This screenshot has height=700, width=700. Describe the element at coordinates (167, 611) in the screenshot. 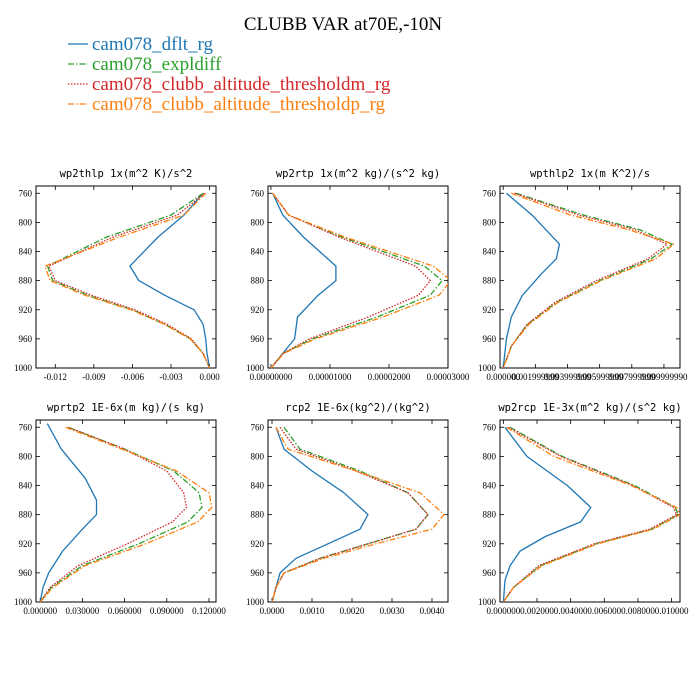

I see `x-tick-label: 0.090000` at that location.